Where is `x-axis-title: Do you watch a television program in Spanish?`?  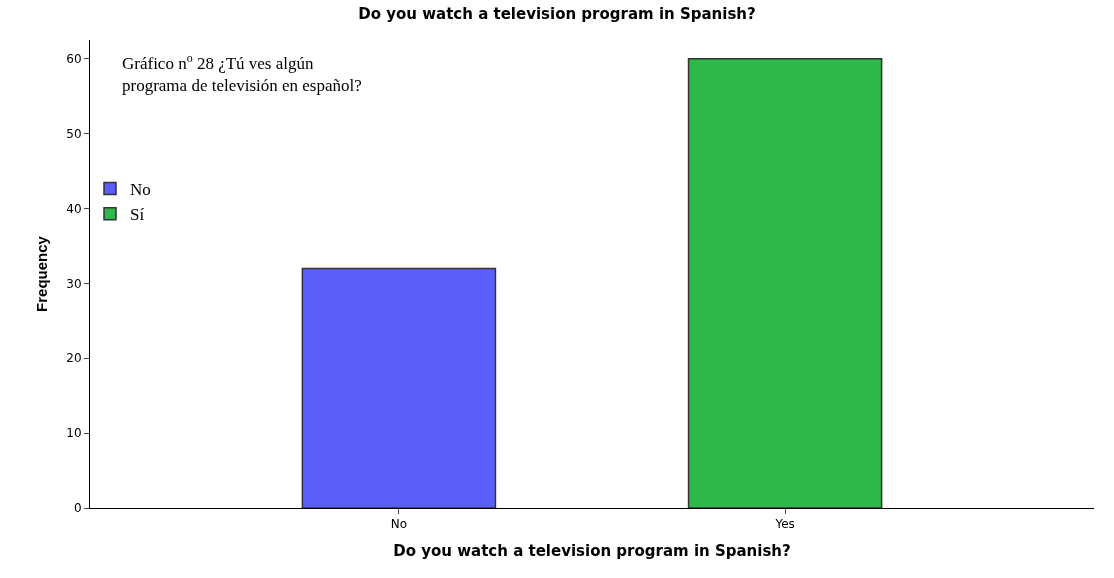 x-axis-title: Do you watch a television program in Spanish? is located at coordinates (592, 551).